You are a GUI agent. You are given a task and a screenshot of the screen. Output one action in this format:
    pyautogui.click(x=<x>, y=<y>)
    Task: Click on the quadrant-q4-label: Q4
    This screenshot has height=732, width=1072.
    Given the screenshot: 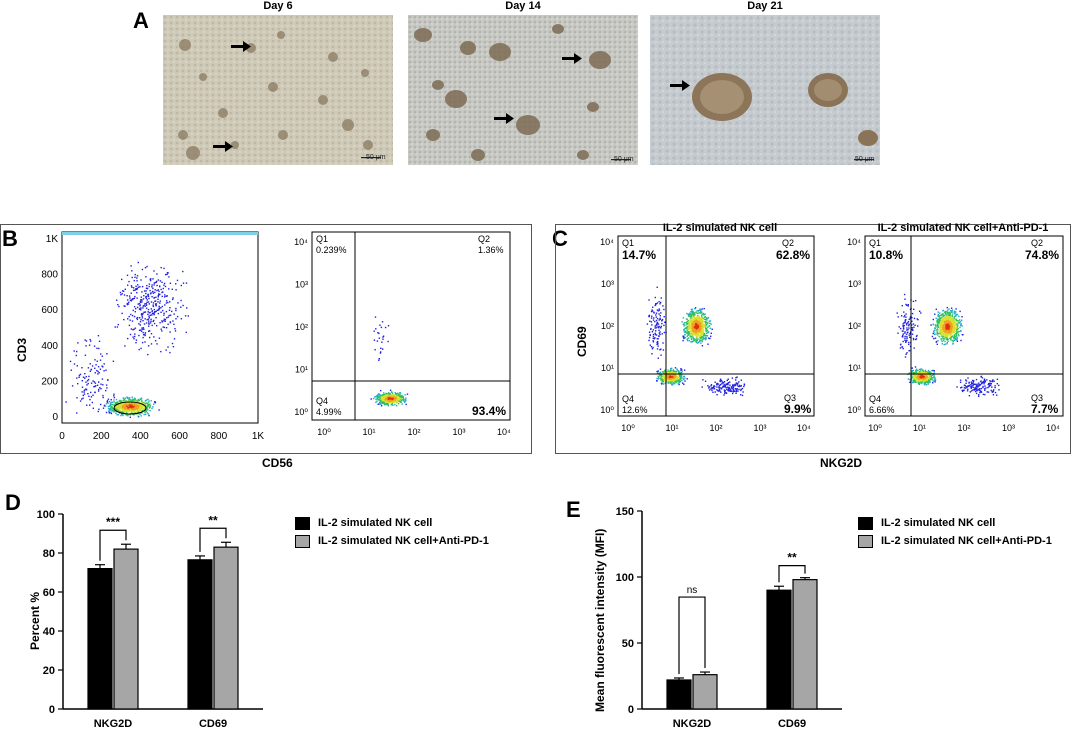 What is the action you would take?
    pyautogui.click(x=322, y=401)
    